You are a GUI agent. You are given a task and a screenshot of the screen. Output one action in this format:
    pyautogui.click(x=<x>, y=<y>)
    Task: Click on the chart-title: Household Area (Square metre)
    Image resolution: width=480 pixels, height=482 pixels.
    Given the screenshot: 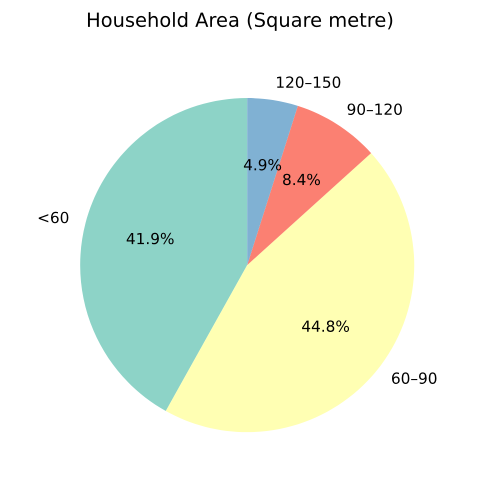 What is the action you would take?
    pyautogui.click(x=240, y=21)
    